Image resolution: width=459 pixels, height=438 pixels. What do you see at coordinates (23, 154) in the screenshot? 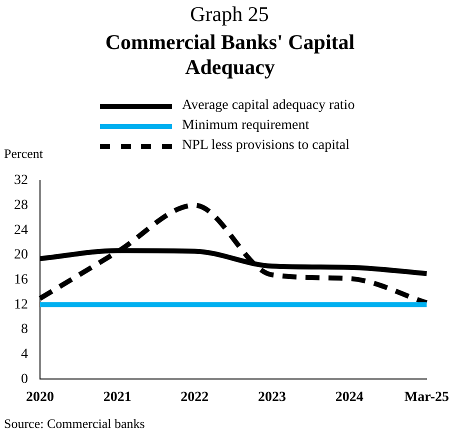
I see `y-axis-title: Percent` at bounding box center [23, 154].